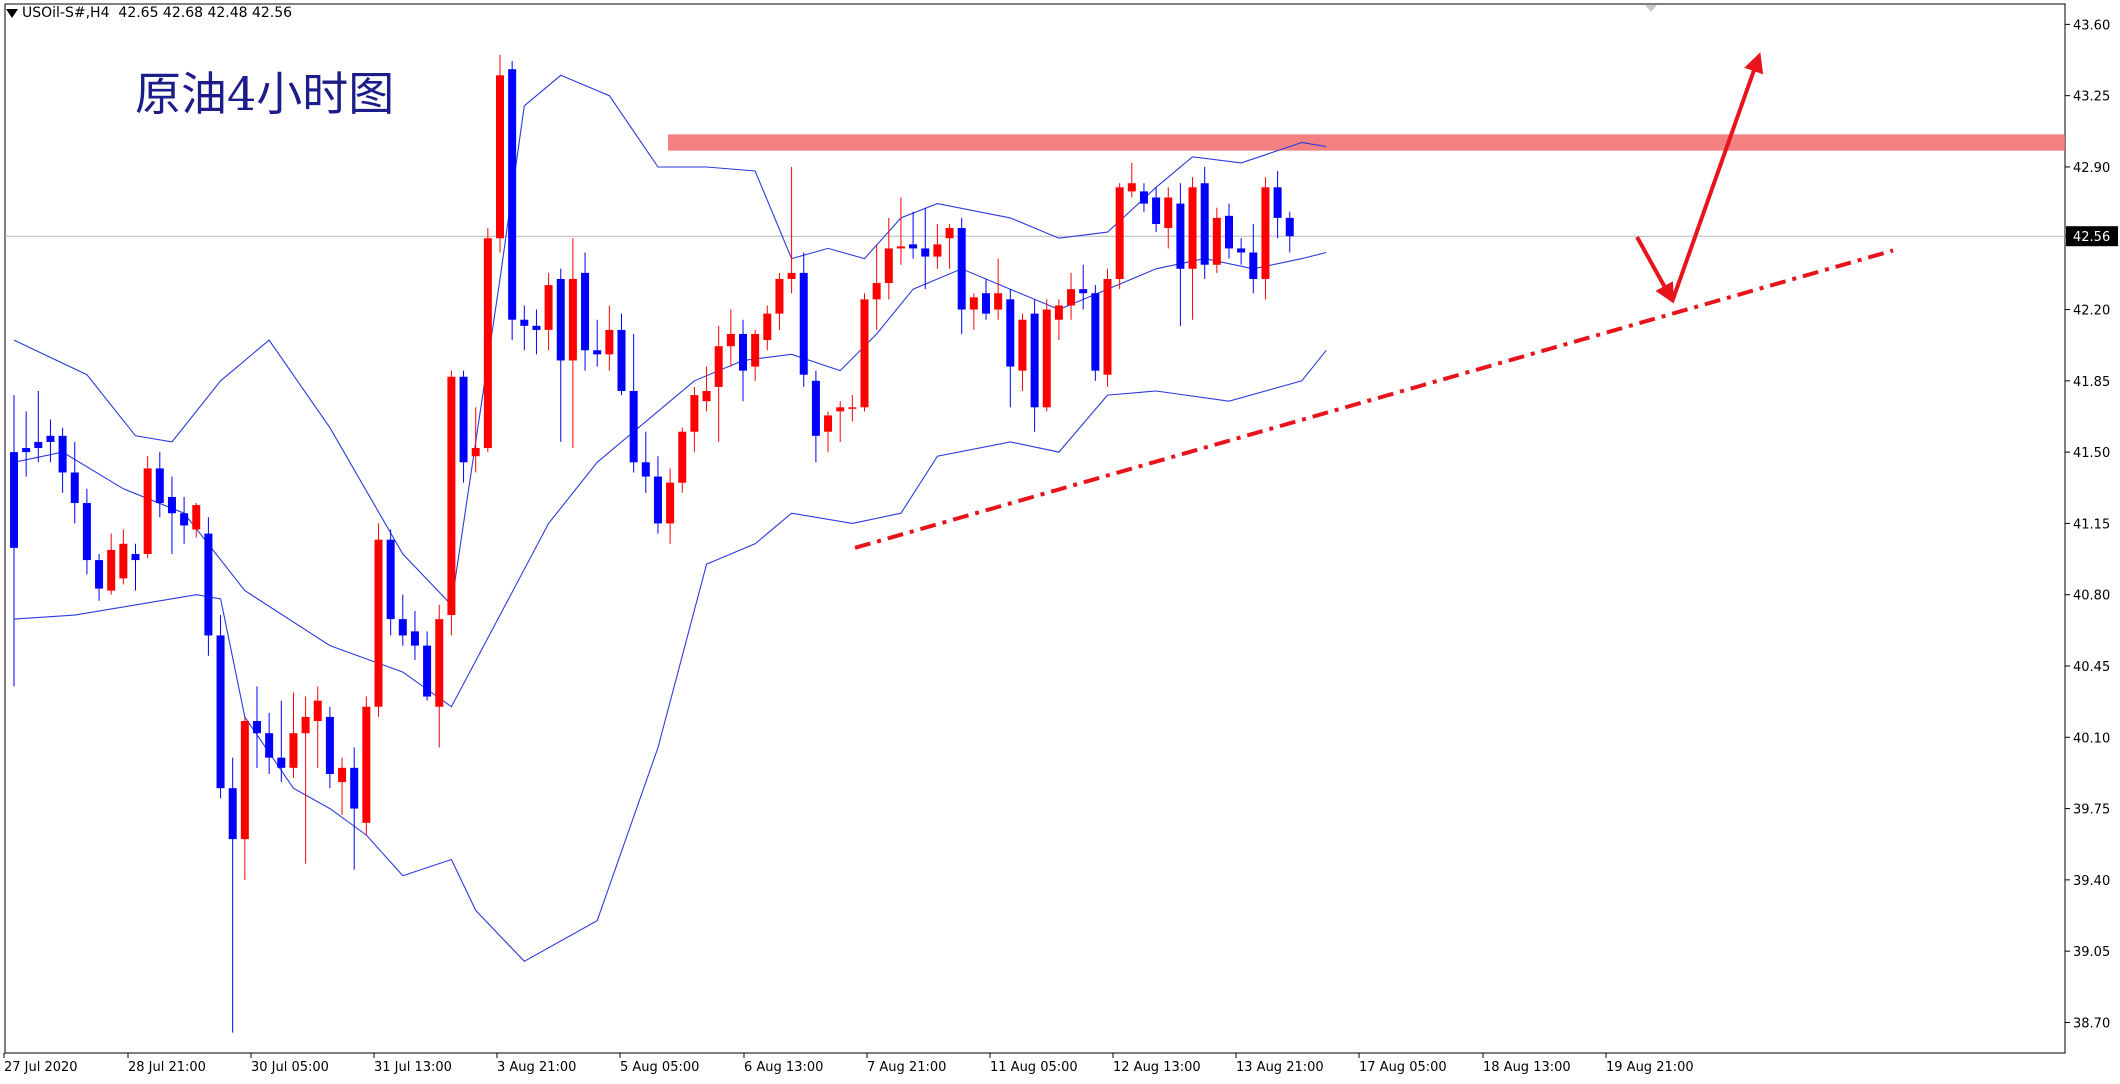  What do you see at coordinates (1651, 8) in the screenshot?
I see `shift-marker-icon` at bounding box center [1651, 8].